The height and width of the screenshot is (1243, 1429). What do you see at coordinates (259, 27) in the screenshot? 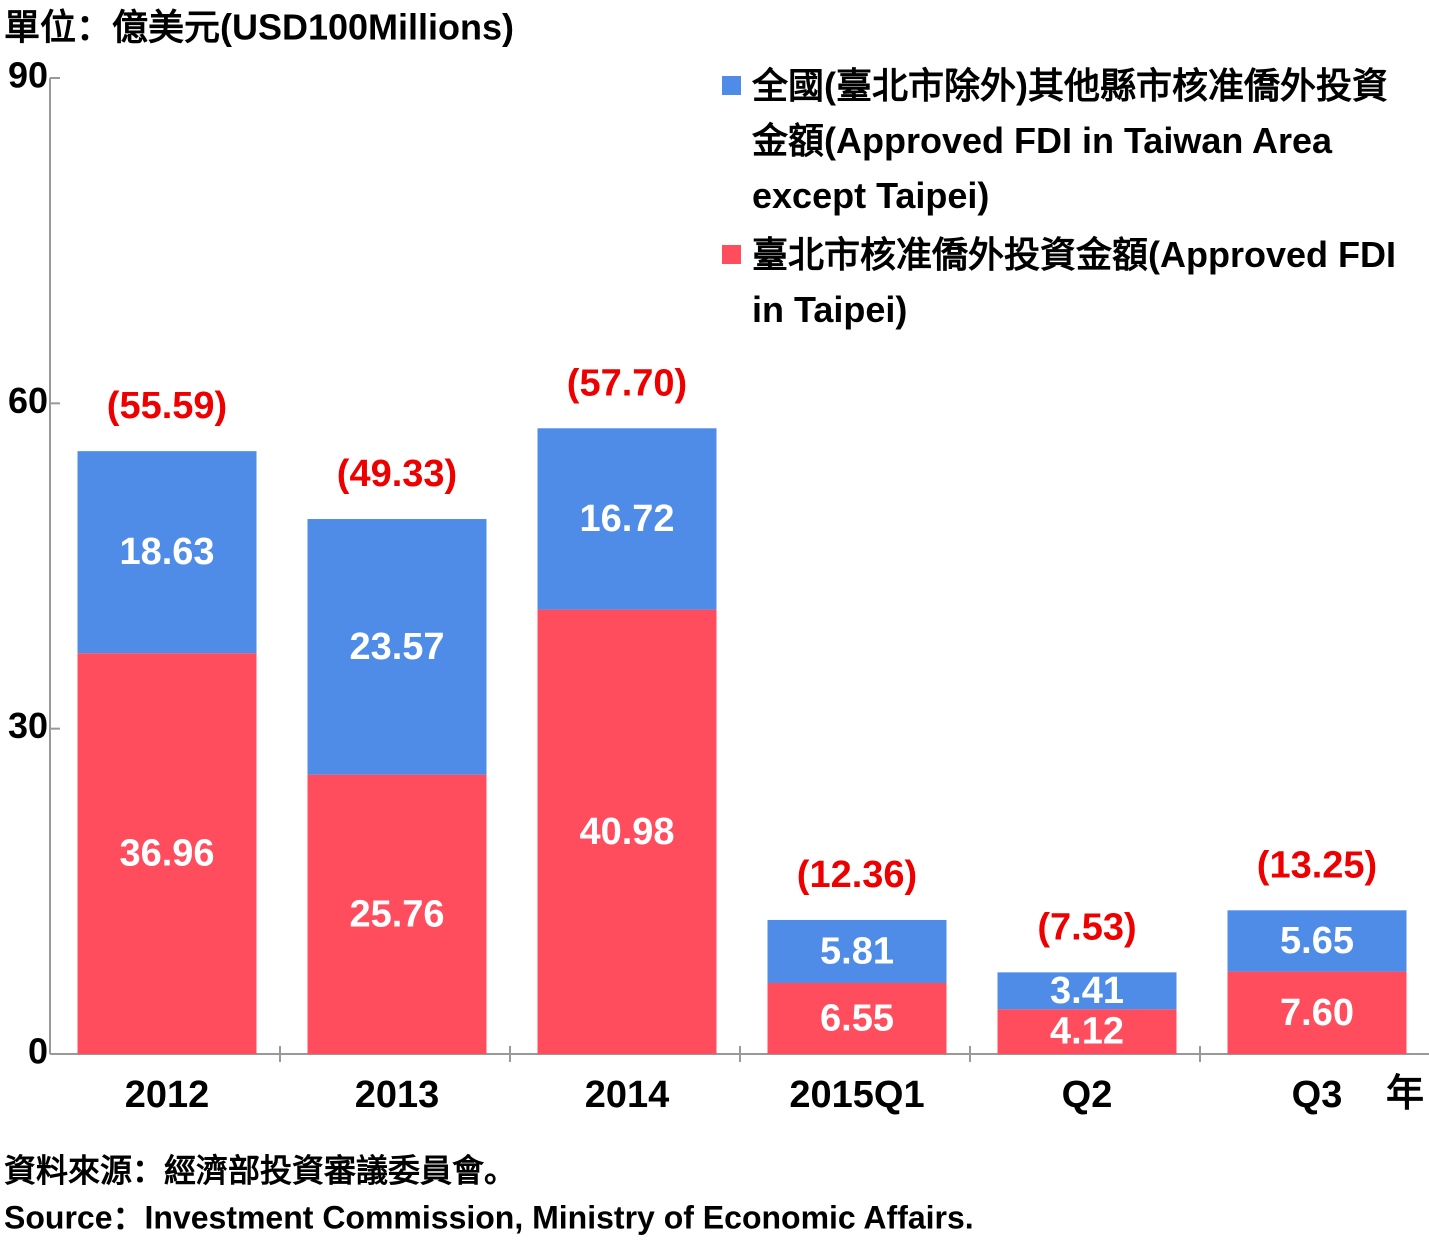
I see `unit-title: 單位：億美元(USD100Millions)` at bounding box center [259, 27].